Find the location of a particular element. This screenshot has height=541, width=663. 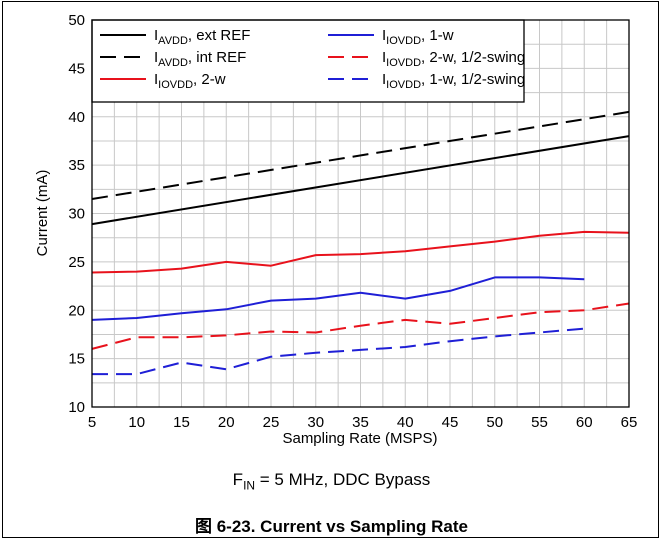

x-tick-label: 40 is located at coordinates (405, 422).